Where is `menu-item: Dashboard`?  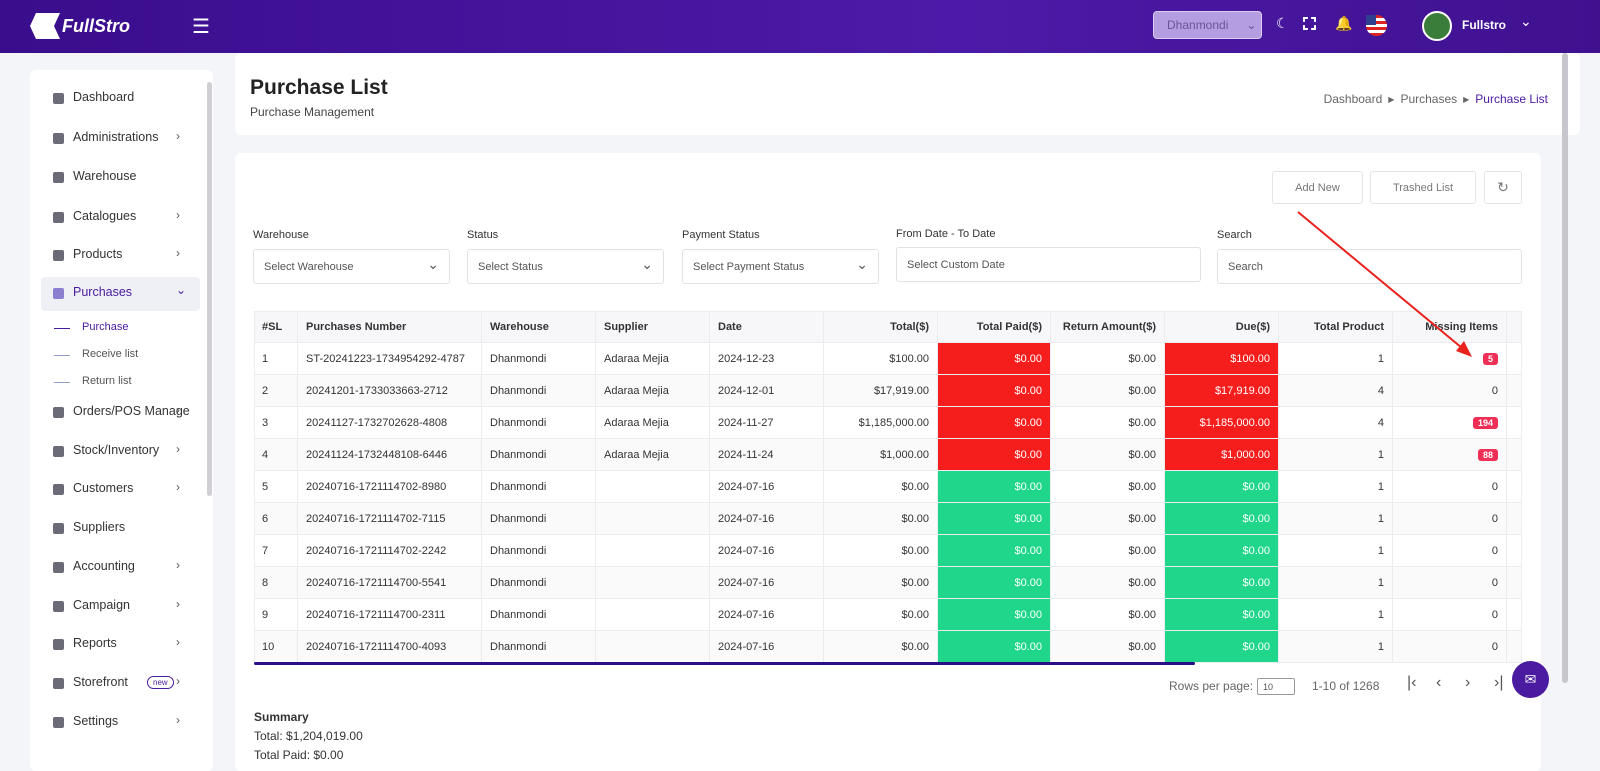
menu-item: Dashboard is located at coordinates (104, 97).